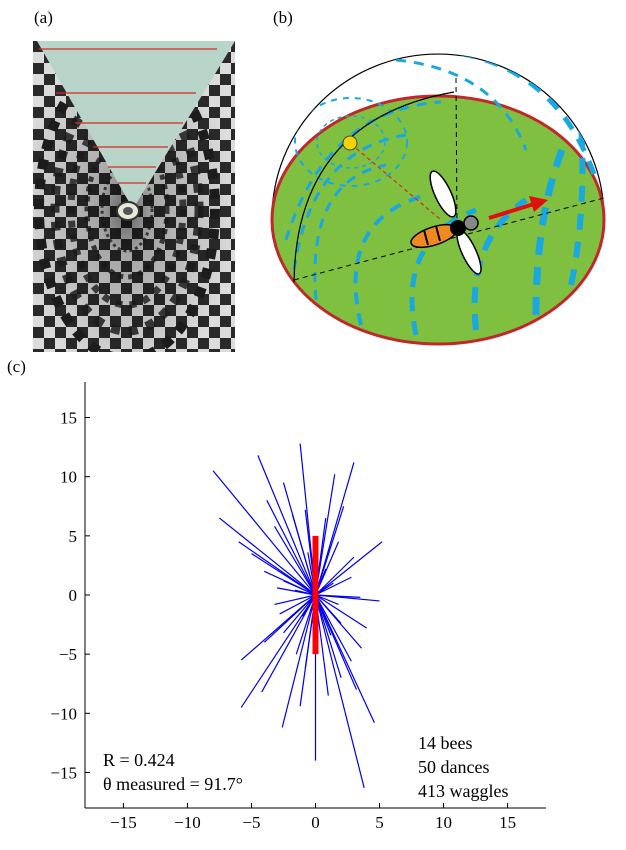 The height and width of the screenshot is (850, 626). What do you see at coordinates (446, 222) in the screenshot?
I see `bee-icon` at bounding box center [446, 222].